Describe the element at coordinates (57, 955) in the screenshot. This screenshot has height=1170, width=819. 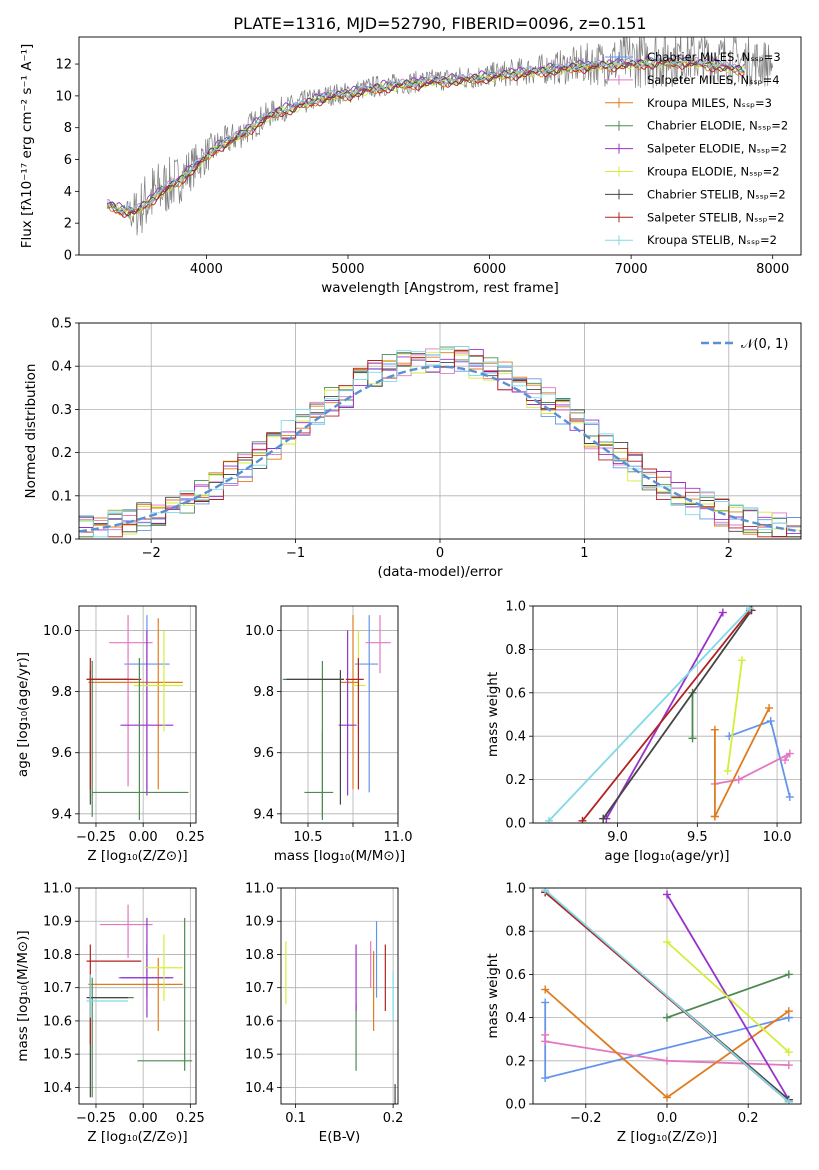
I see `y-tick-label: 10.8` at that location.